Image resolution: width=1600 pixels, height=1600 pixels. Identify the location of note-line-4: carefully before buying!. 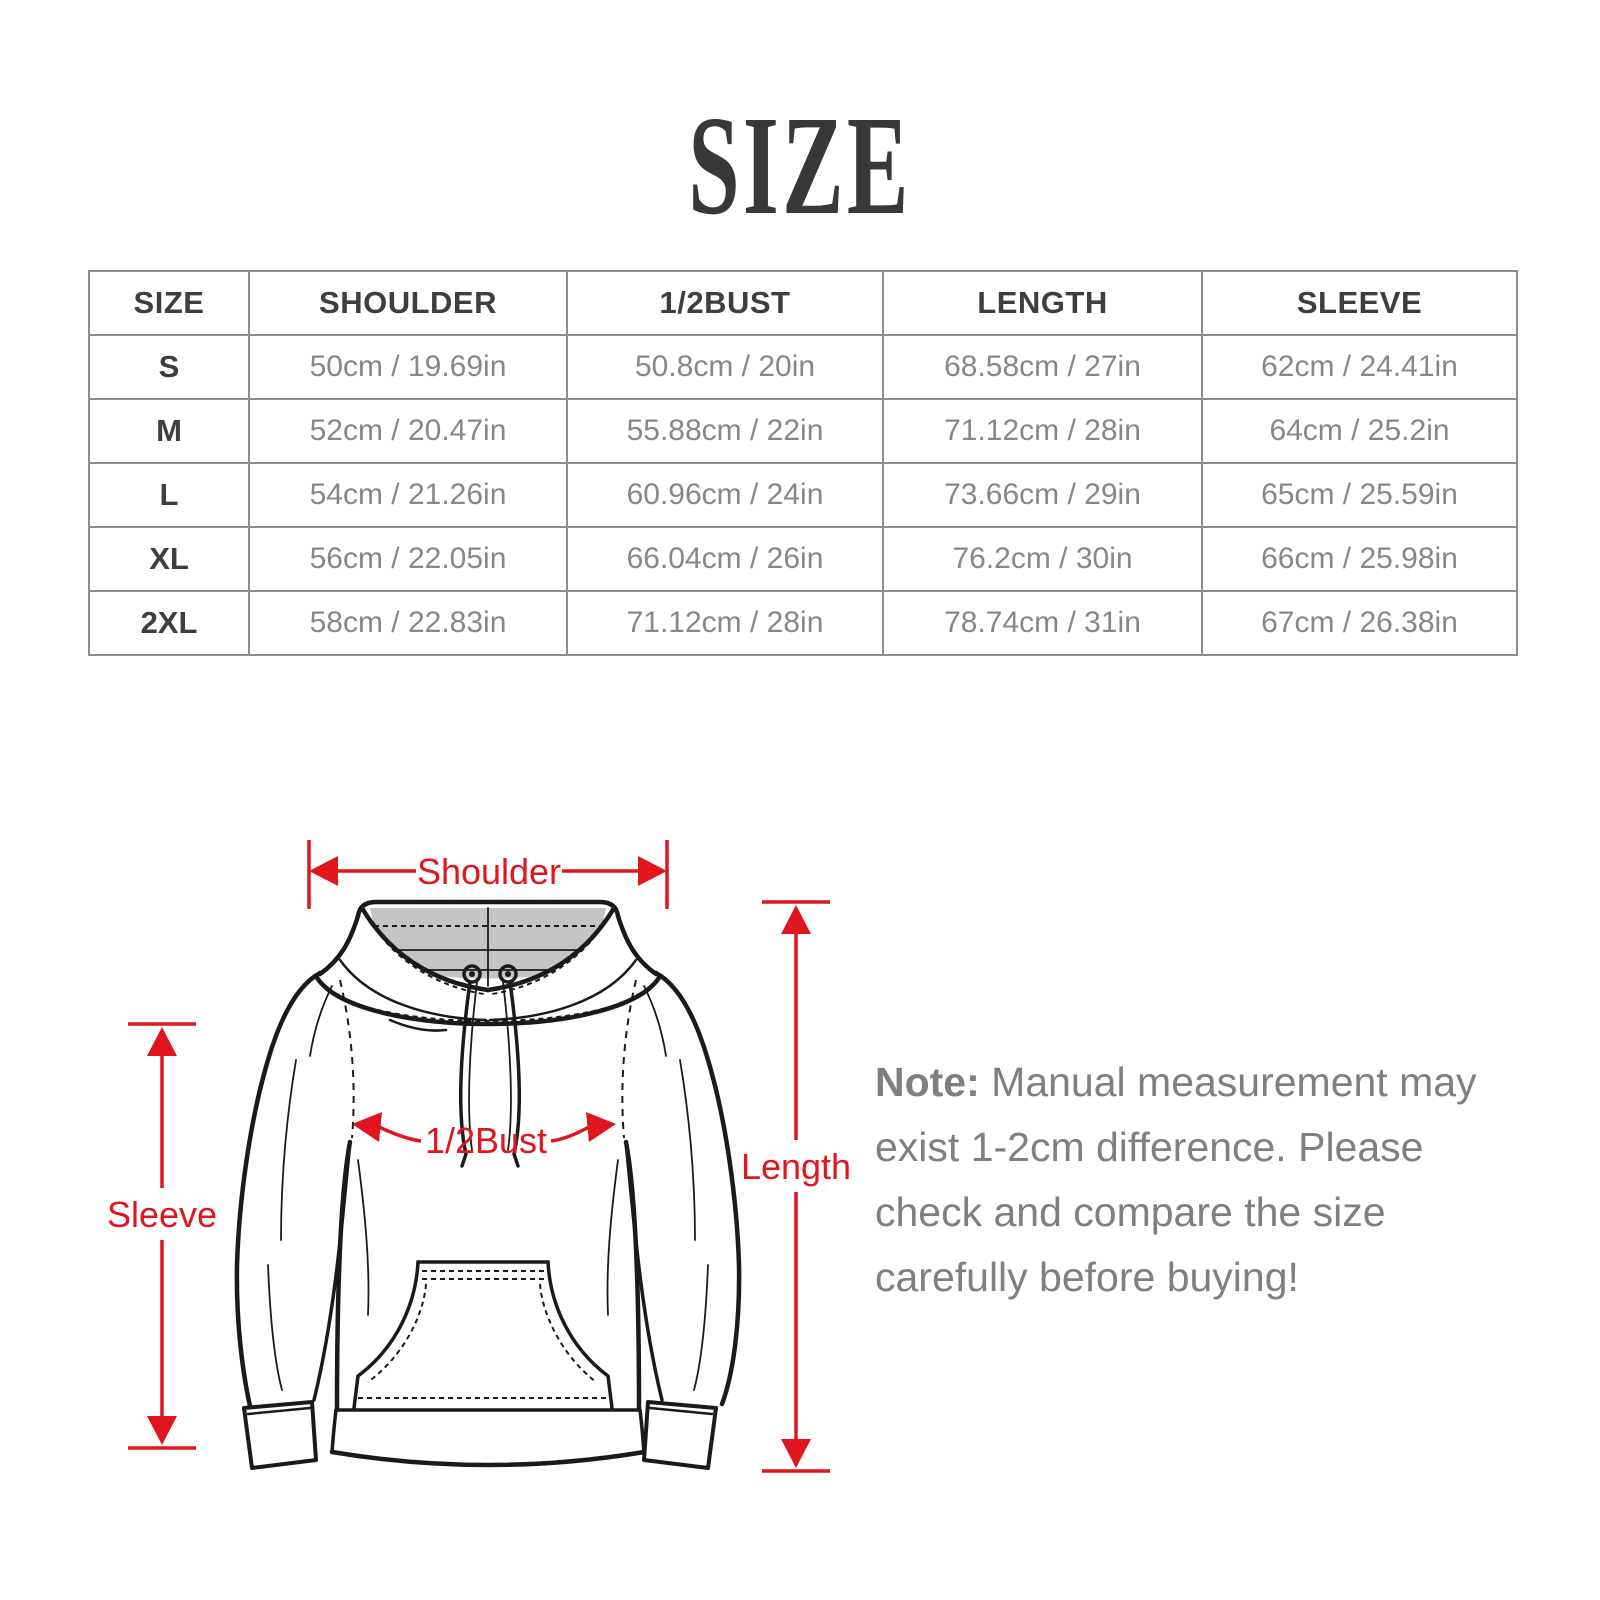
(1087, 1277).